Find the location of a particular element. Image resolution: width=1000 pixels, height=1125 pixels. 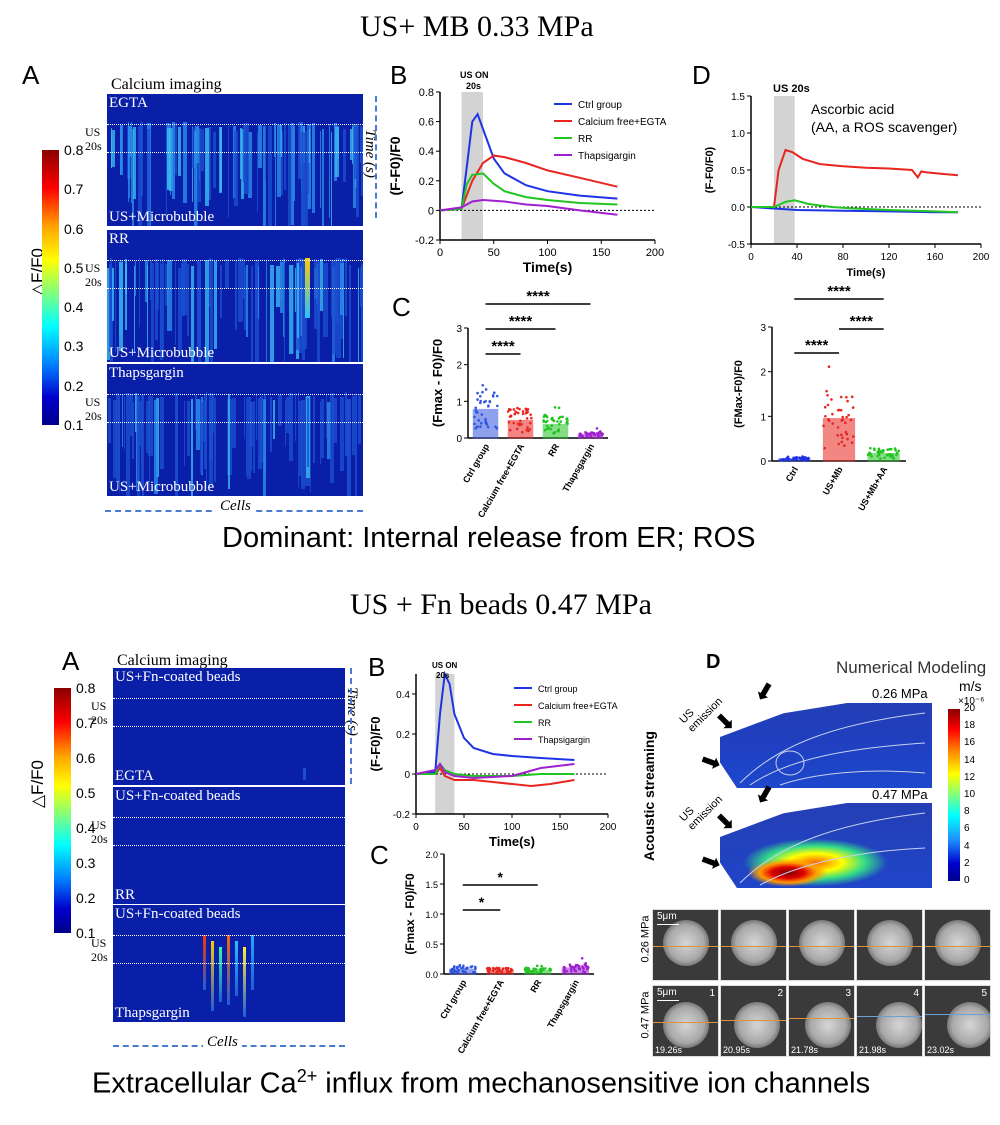

heatmap-top-label: US+Fn-coated beads is located at coordinates (178, 677).